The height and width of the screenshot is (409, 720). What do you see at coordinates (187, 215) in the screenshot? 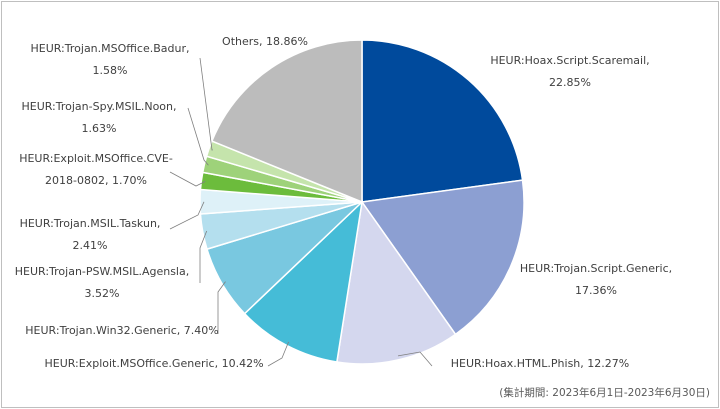
I see `leader-line-heur-trojan-msil-taskun` at bounding box center [187, 215].